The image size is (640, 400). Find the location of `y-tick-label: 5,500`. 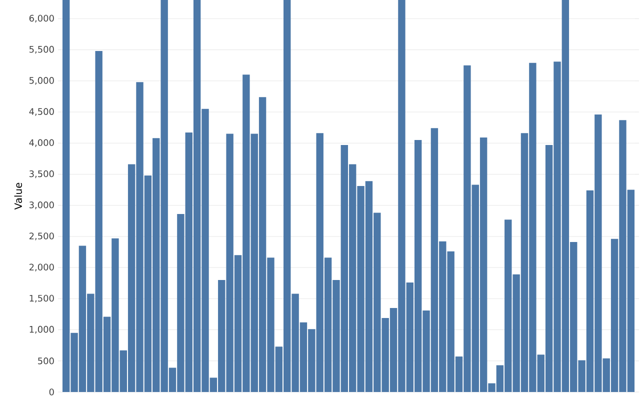

y-tick-label: 5,500 is located at coordinates (42, 50).